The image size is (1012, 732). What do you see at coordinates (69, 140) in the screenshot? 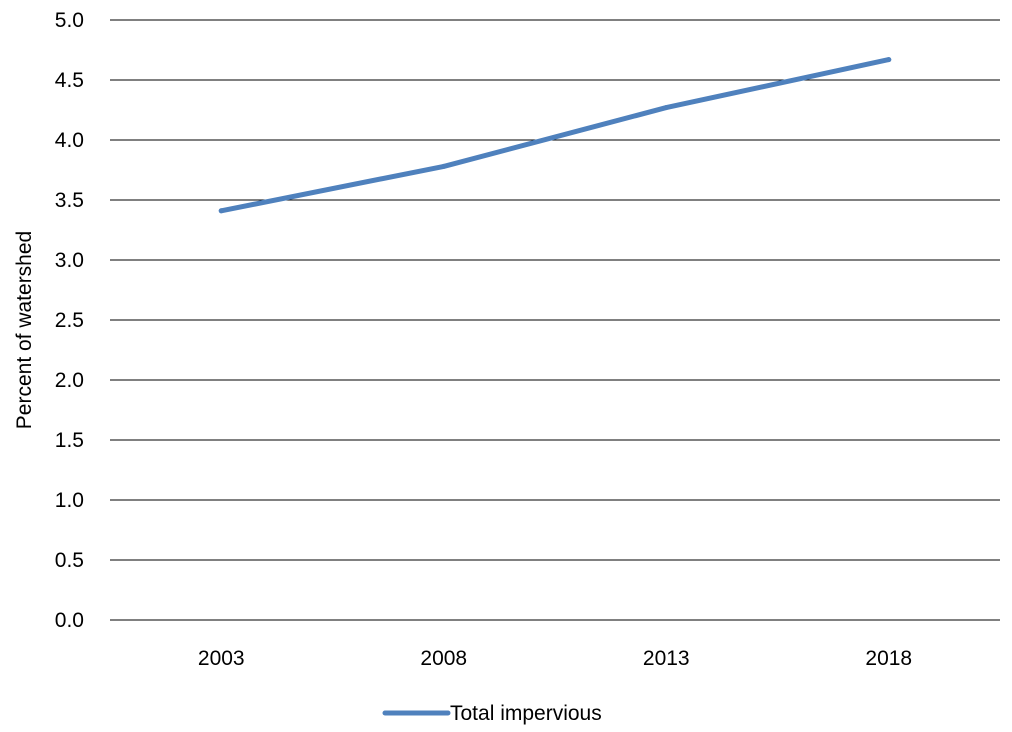
I see `y-tick-label: 4.0` at bounding box center [69, 140].